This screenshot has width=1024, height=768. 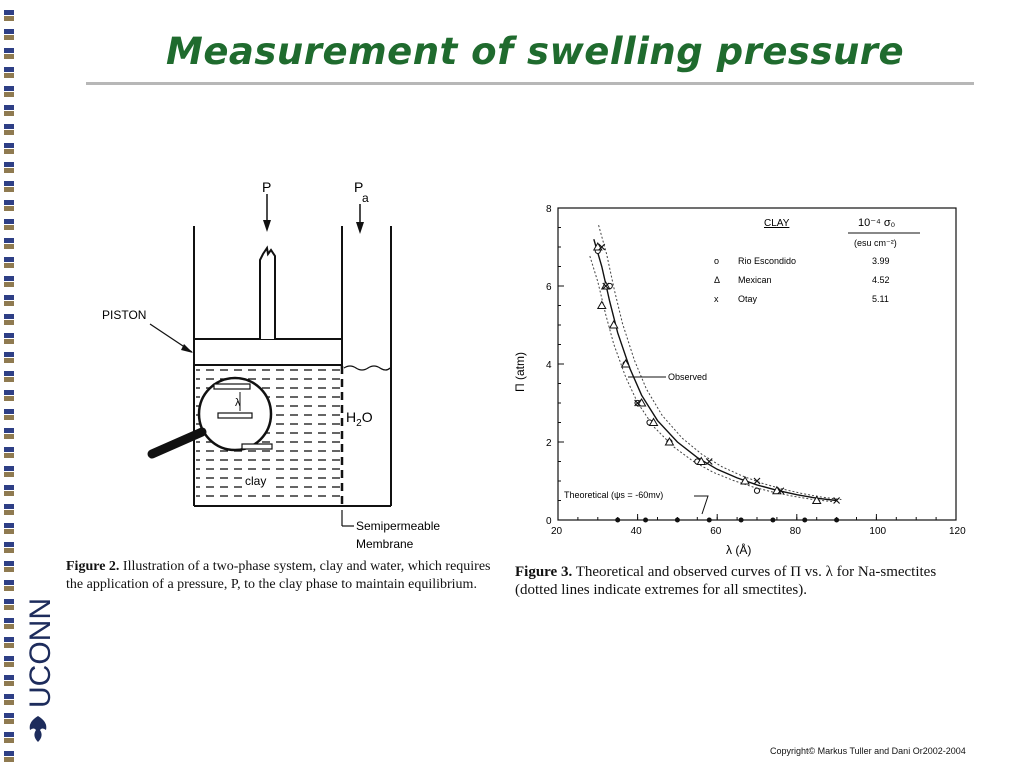 What do you see at coordinates (957, 531) in the screenshot?
I see `x-tick-label: 120` at bounding box center [957, 531].